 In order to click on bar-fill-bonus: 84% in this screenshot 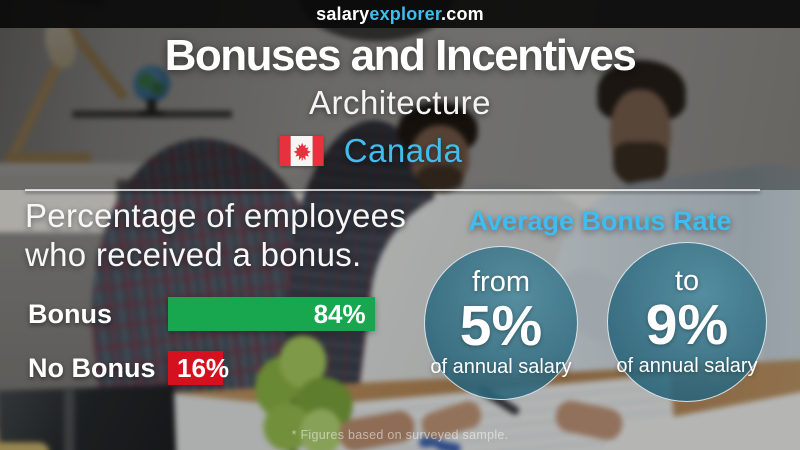, I will do `click(271, 314)`.